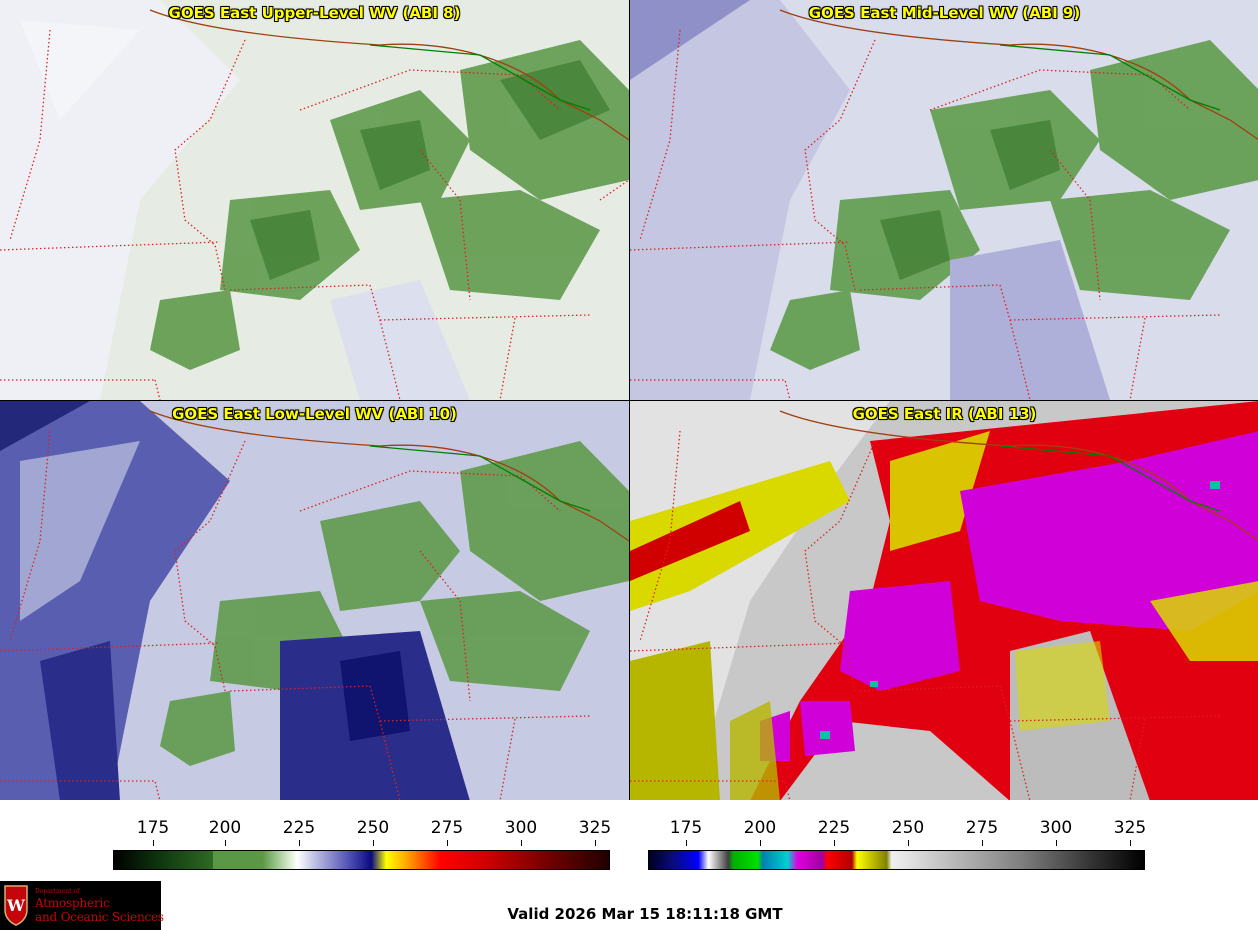 The height and width of the screenshot is (930, 1258). I want to click on water-vapor-colorbar, so click(361, 860).